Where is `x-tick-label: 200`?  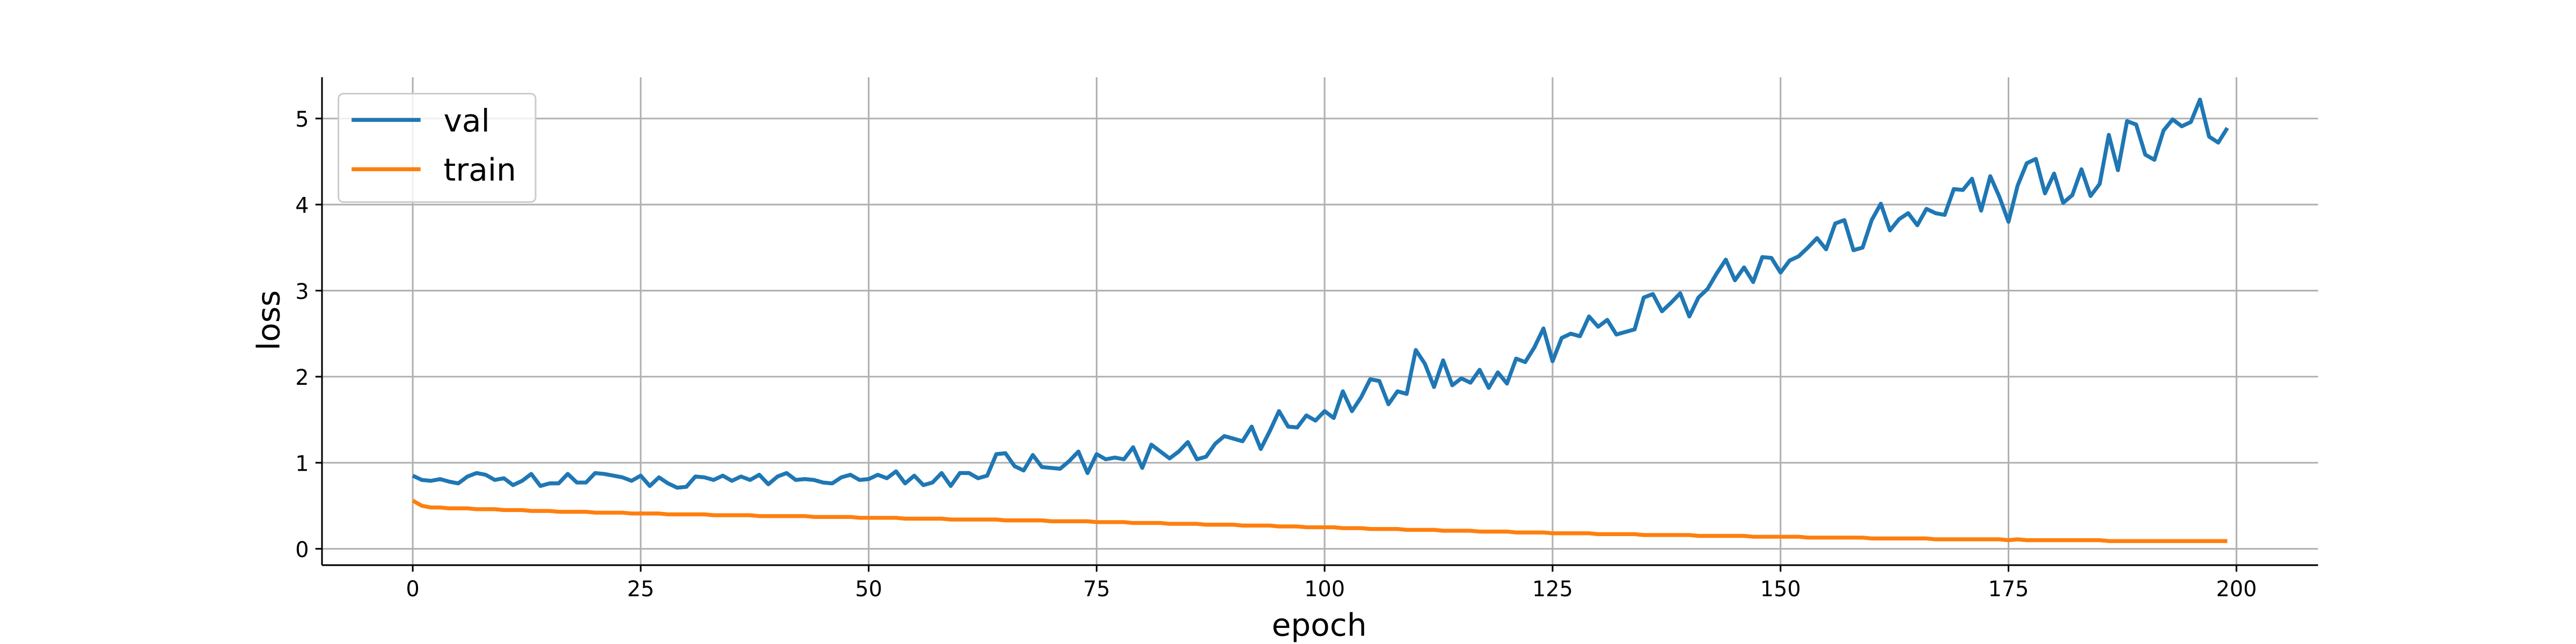 x-tick-label: 200 is located at coordinates (2236, 589).